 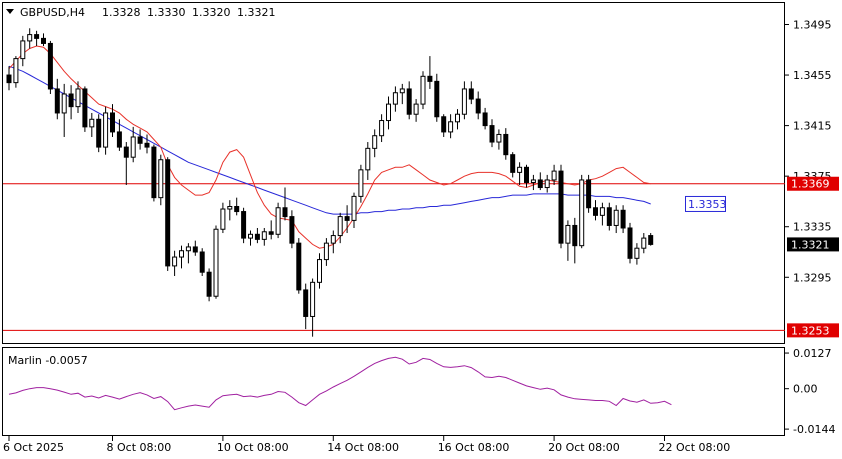 What do you see at coordinates (705, 203) in the screenshot?
I see `ma-slow-value-tag` at bounding box center [705, 203].